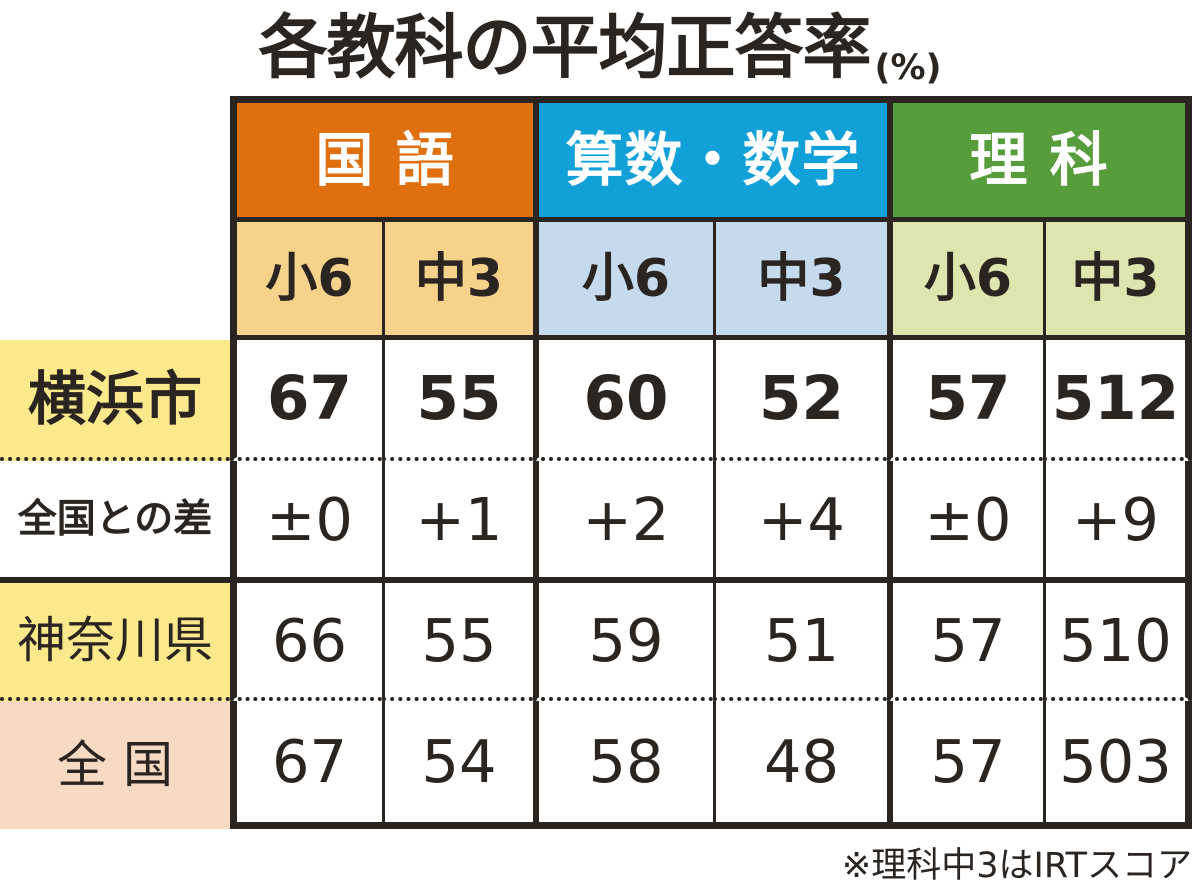 Image resolution: width=1200 pixels, height=888 pixels. What do you see at coordinates (623, 642) in the screenshot?
I see `value-cell: 59` at bounding box center [623, 642].